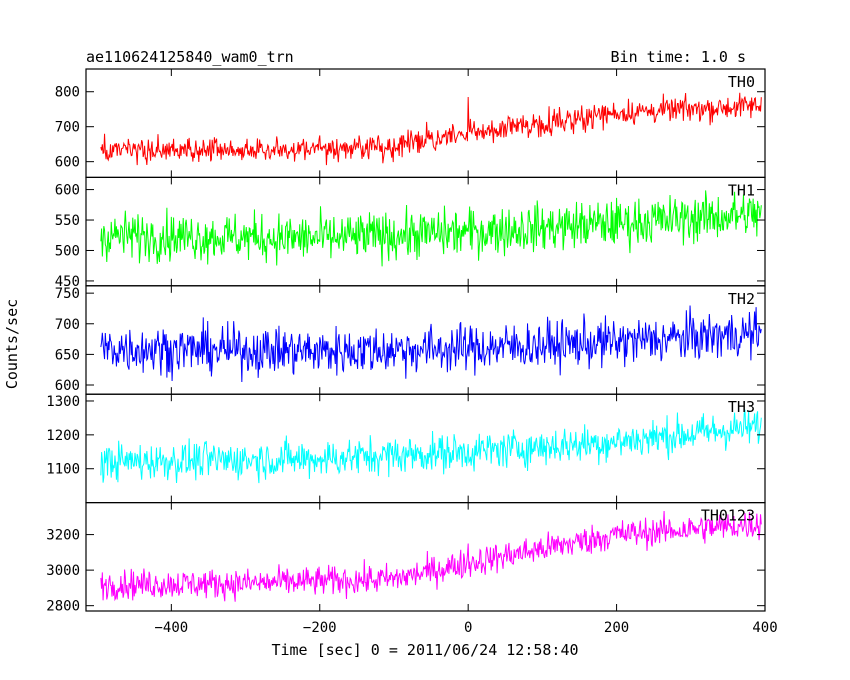  What do you see at coordinates (67, 221) in the screenshot?
I see `y-tick-label: 550` at bounding box center [67, 221].